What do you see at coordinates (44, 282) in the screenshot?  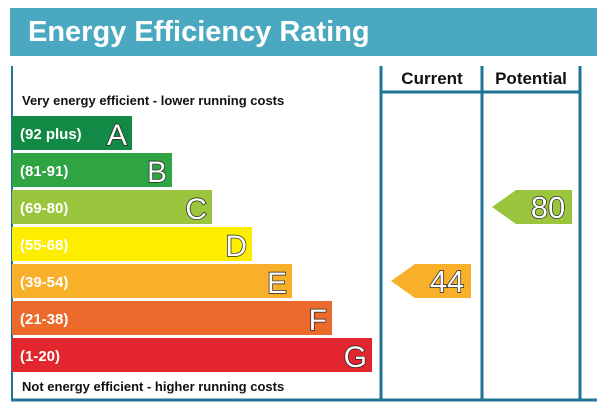 I see `band-range-label: (39-54)` at bounding box center [44, 282].